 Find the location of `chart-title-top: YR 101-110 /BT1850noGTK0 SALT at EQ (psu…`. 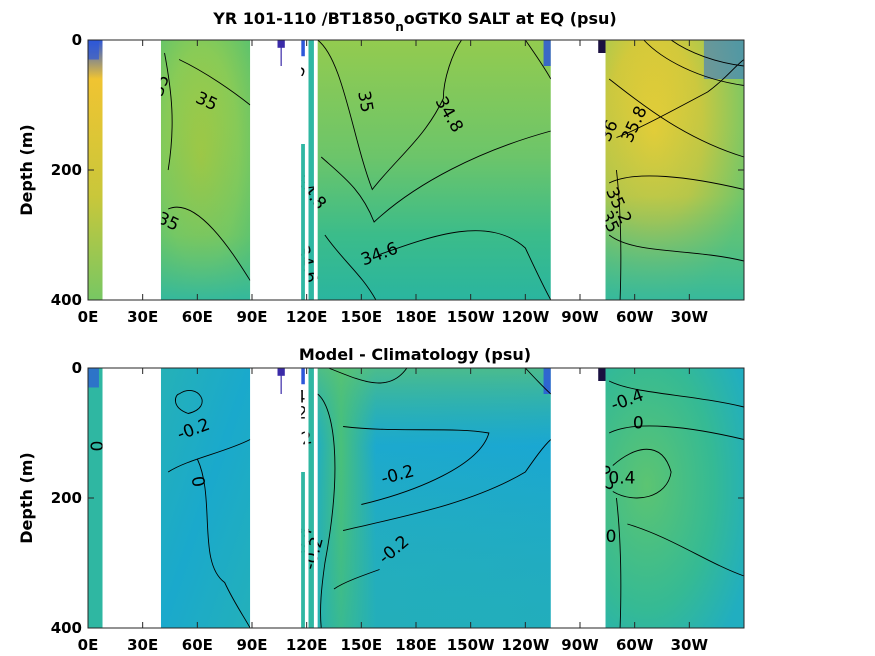

chart-title-top: YR 101-110 /BT1850noGTK0 SALT at EQ (psu… is located at coordinates (414, 21).